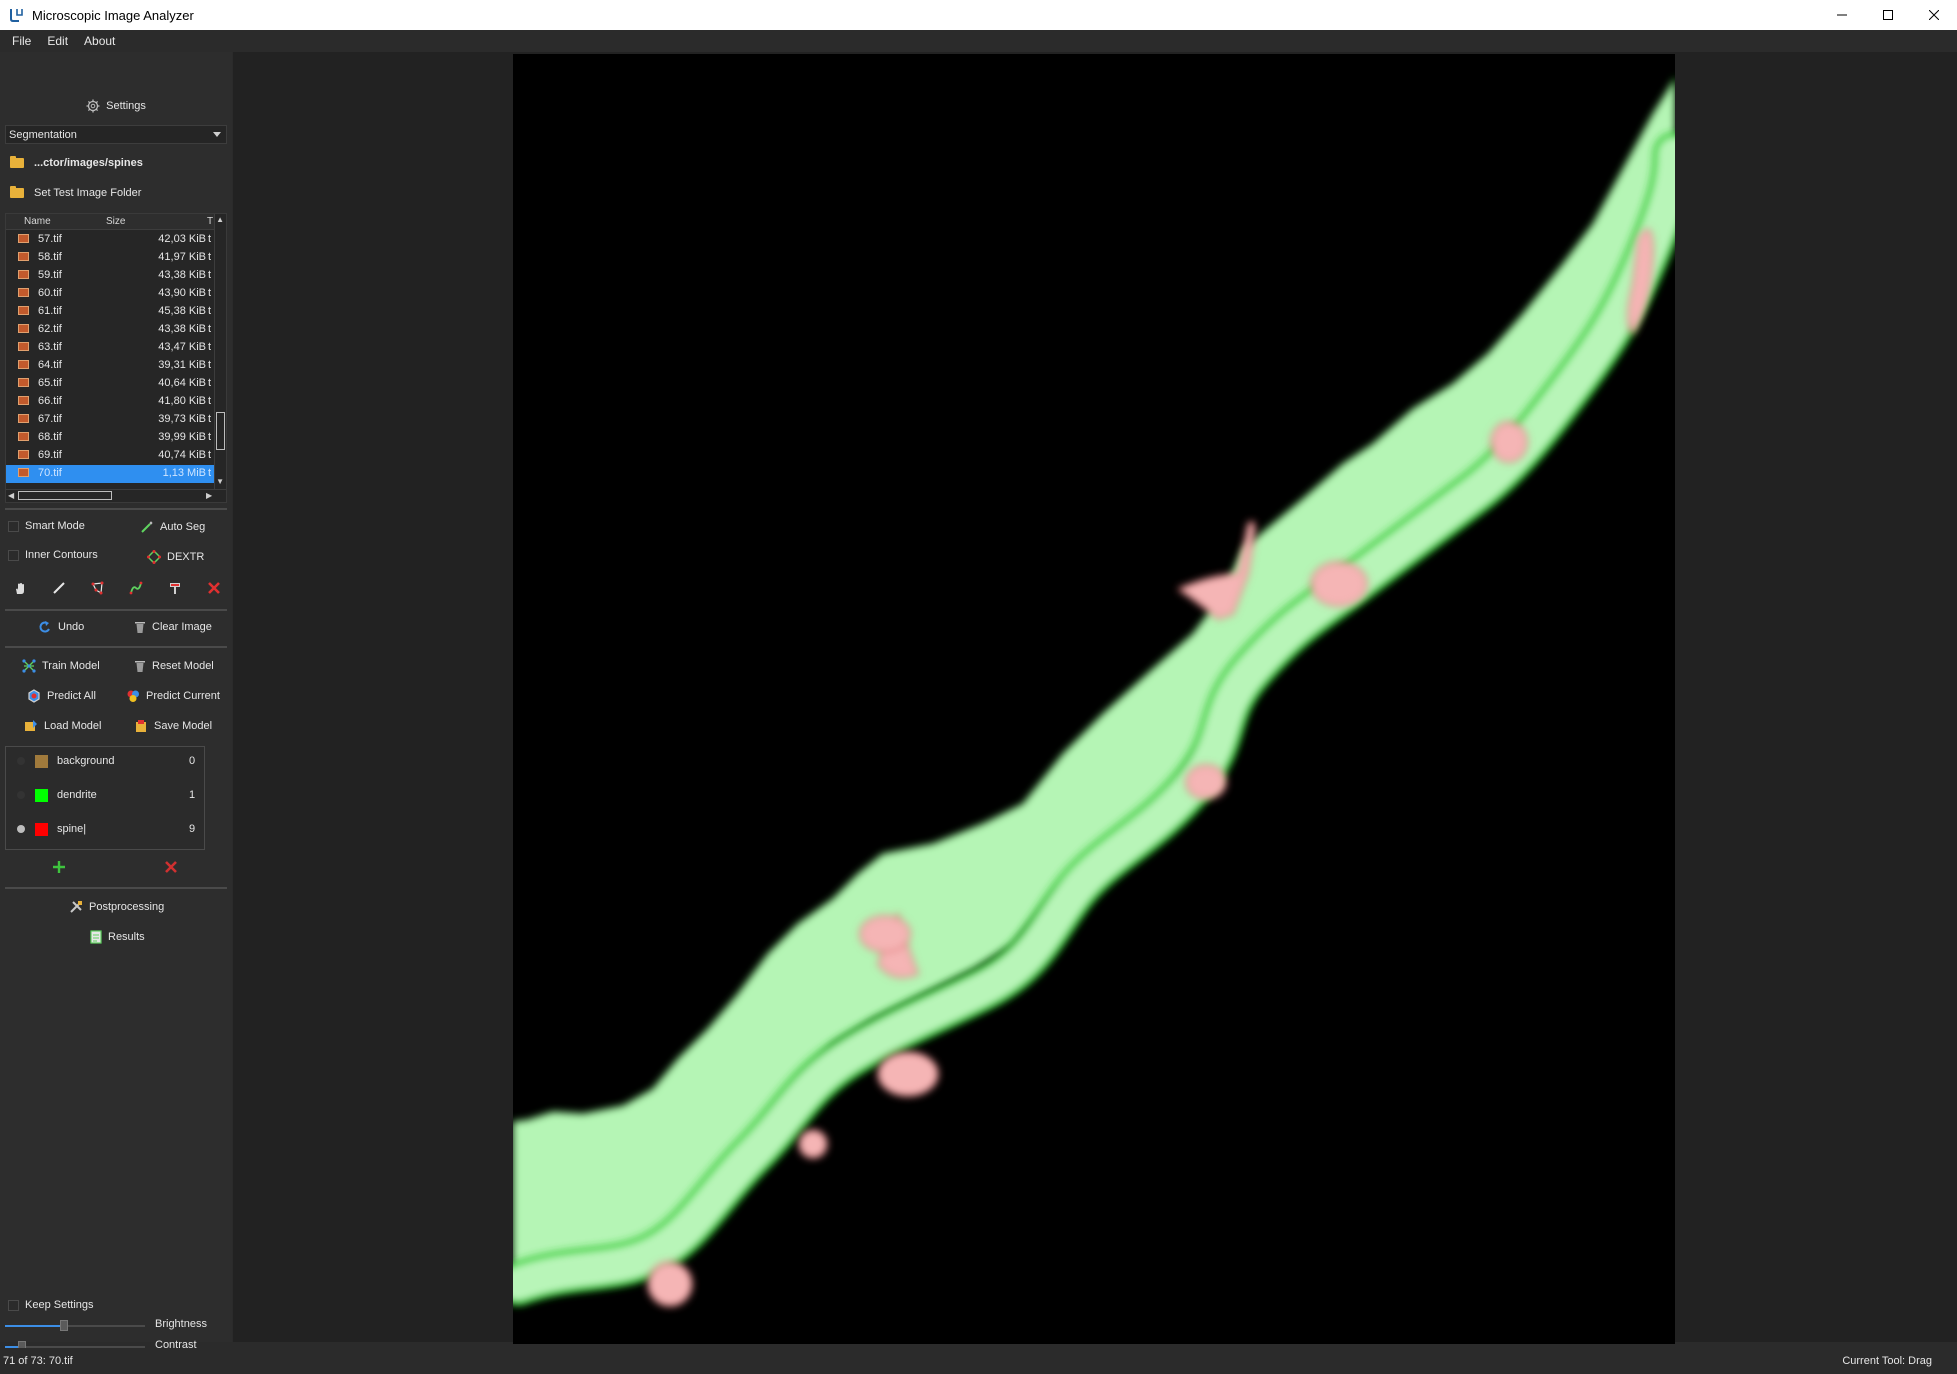 The width and height of the screenshot is (1957, 1374). What do you see at coordinates (77, 795) in the screenshot?
I see `class-name: dendrite` at bounding box center [77, 795].